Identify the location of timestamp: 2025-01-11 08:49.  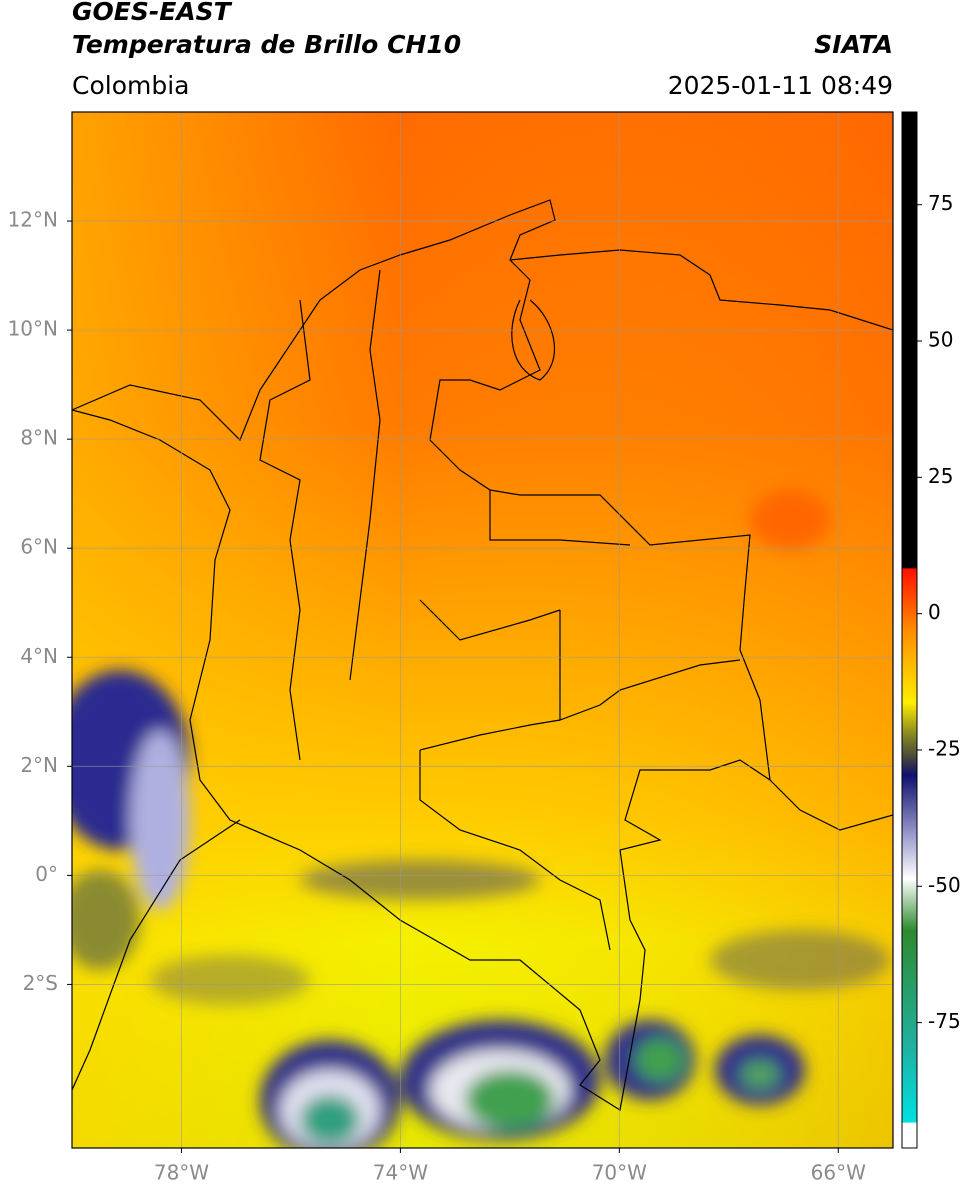
(780, 85).